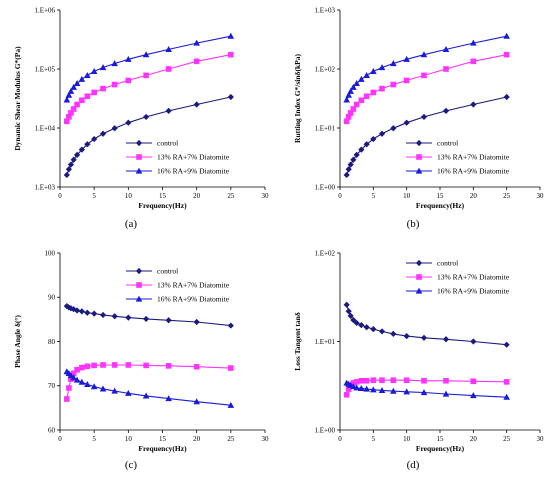  I want to click on y-axis-title: Dynamic Shear Modulus G*(Pa), so click(17, 98).